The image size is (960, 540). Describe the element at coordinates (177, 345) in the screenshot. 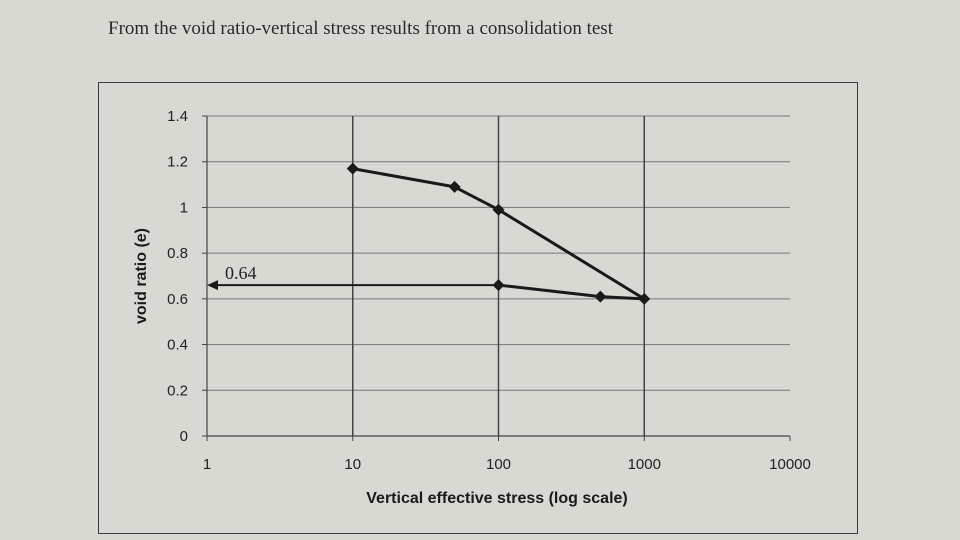

I see `y-tick-label: 0.4` at that location.